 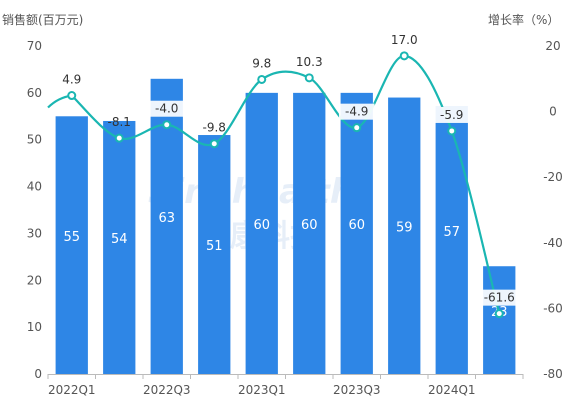 I want to click on growth-value-label: 4.9, so click(x=71, y=80).